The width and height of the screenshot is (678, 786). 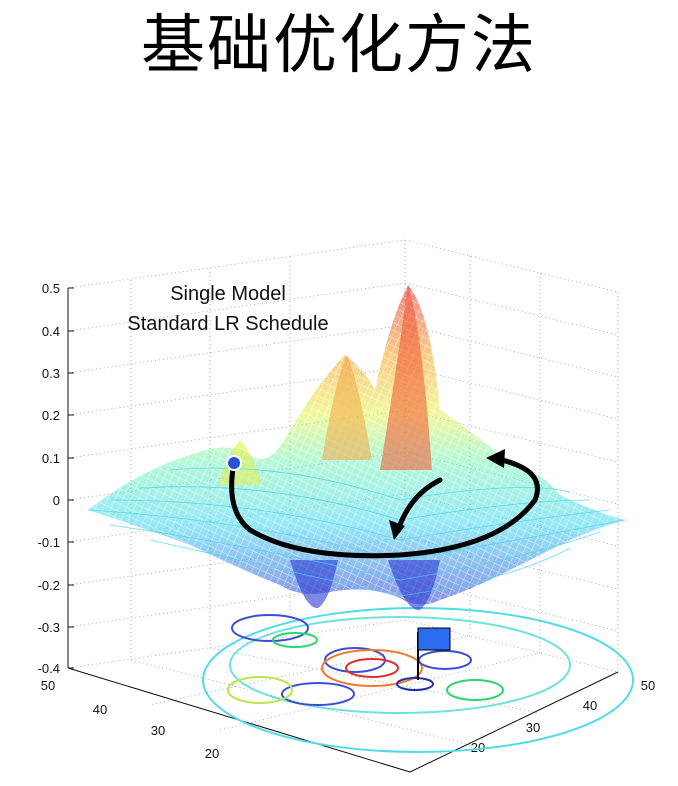 I want to click on z-tick-label: -0.3, so click(x=49, y=627).